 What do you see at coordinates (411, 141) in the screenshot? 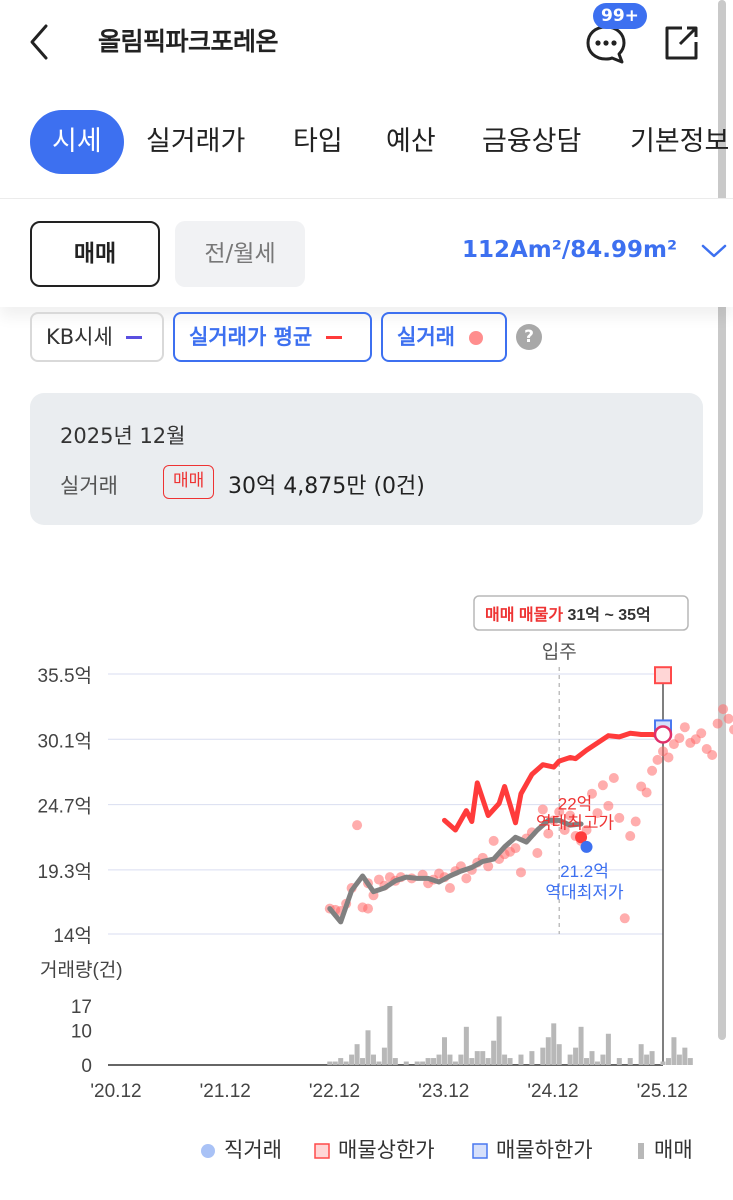
I see `tab-budget: 예산` at bounding box center [411, 141].